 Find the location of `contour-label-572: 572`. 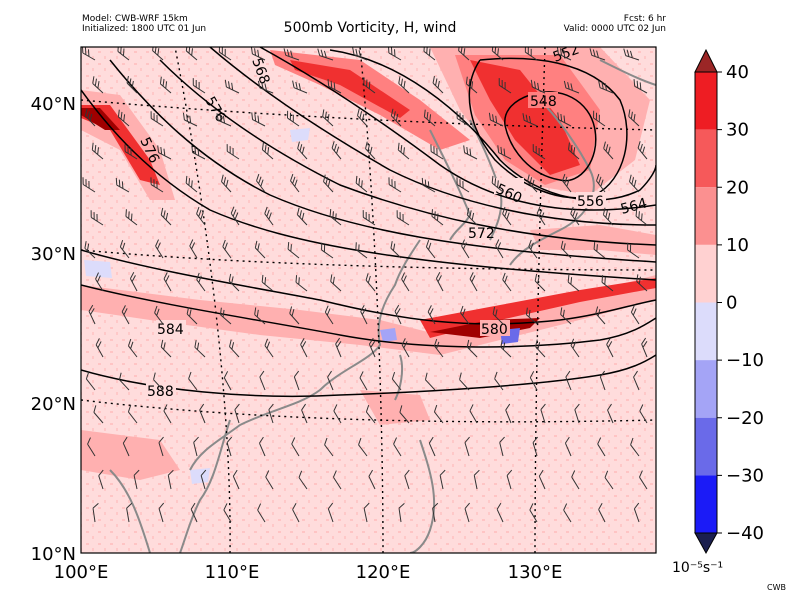

contour-label-572: 572 is located at coordinates (481, 234).